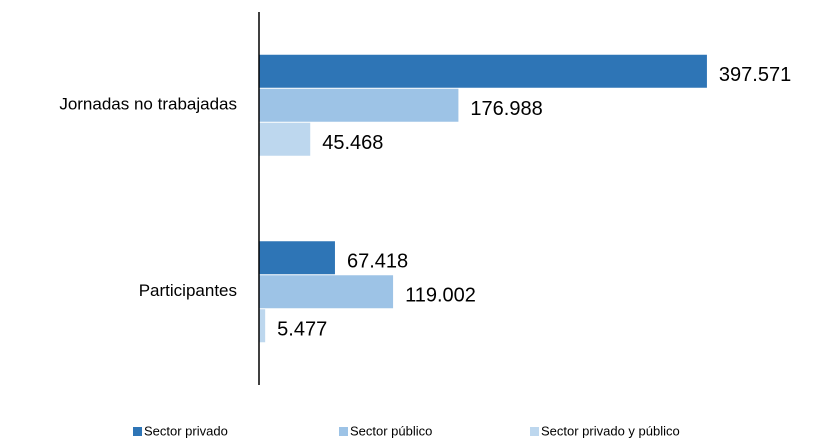  I want to click on value-label: 45.468, so click(352, 143).